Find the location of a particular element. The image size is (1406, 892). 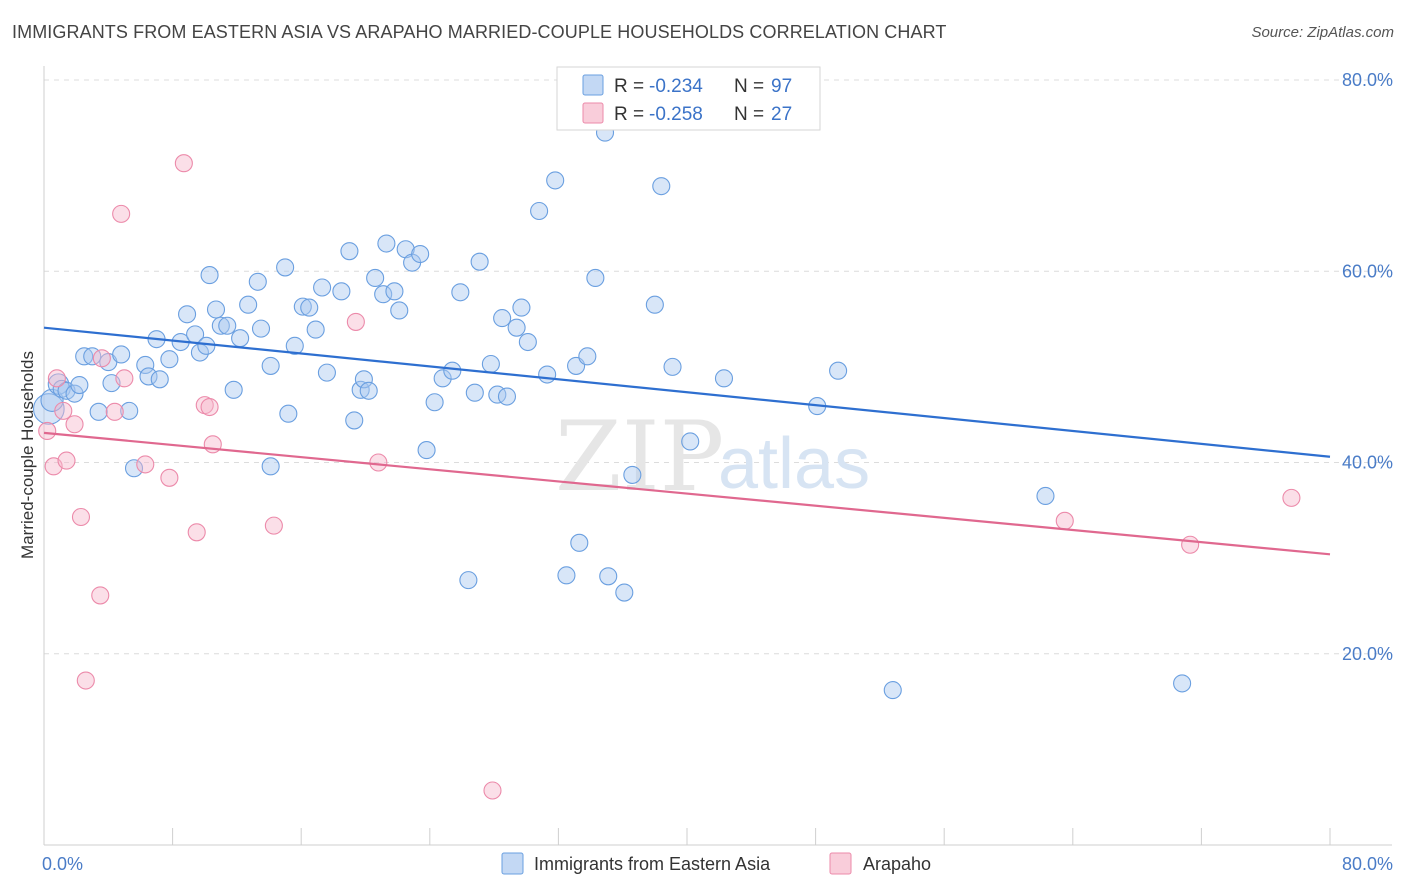

legend-n-label: N = is located at coordinates (749, 114).